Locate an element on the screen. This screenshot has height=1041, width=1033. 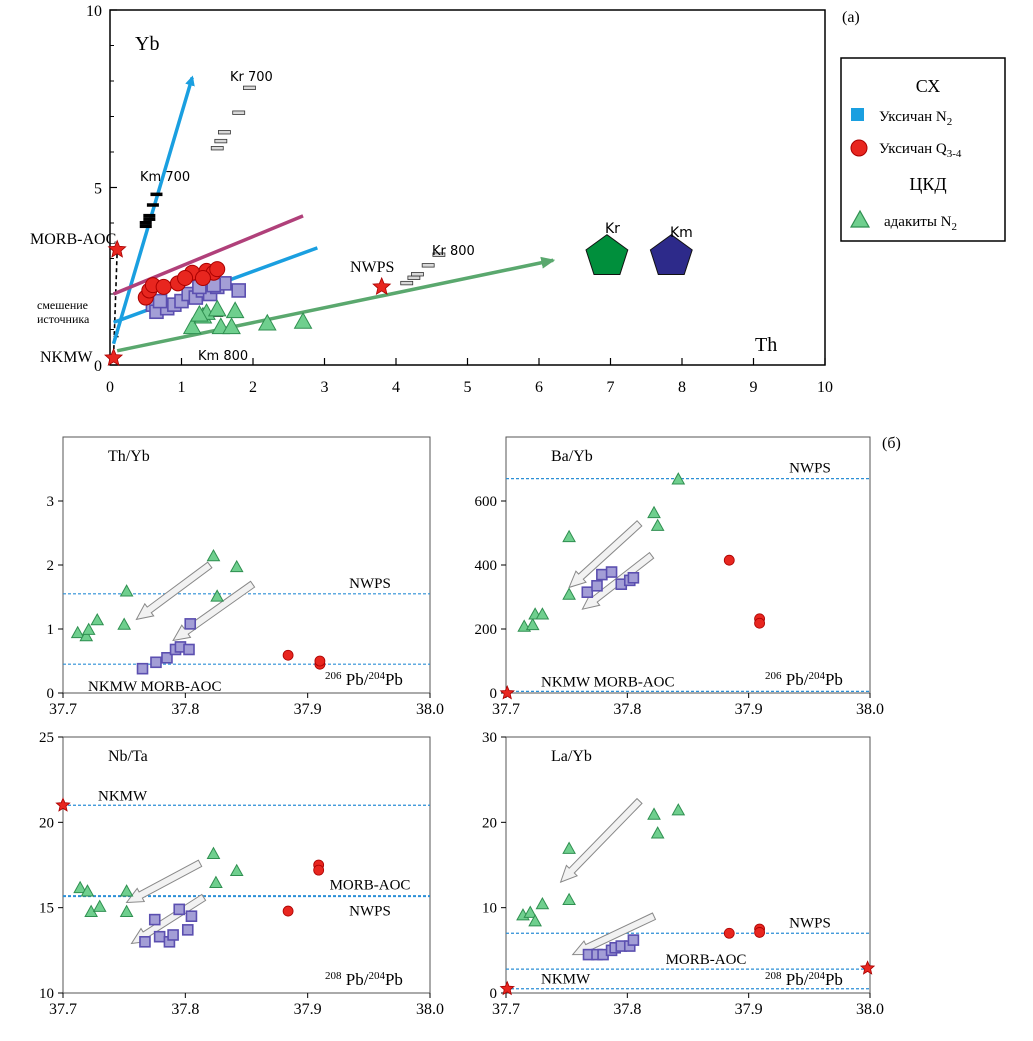
y-tick-label: 400 is located at coordinates (486, 566).